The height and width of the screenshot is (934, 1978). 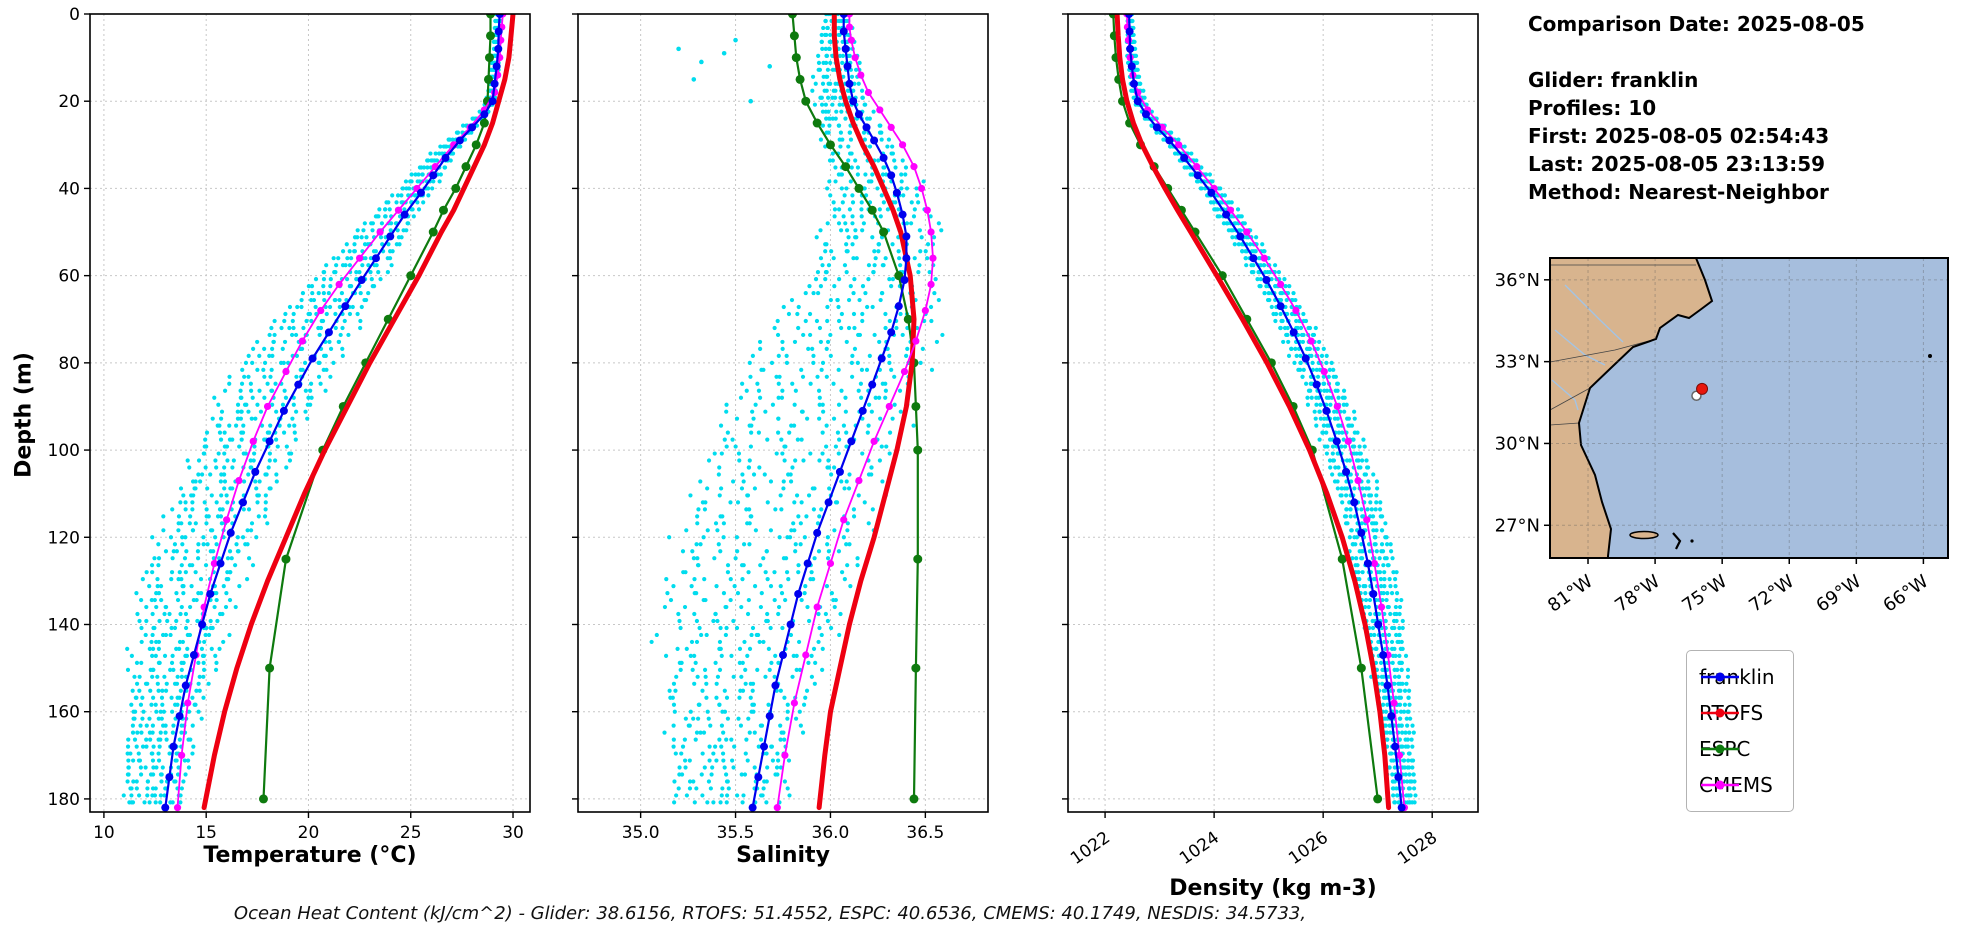 What do you see at coordinates (1906, 594) in the screenshot?
I see `svg-text: 66°W` at bounding box center [1906, 594].